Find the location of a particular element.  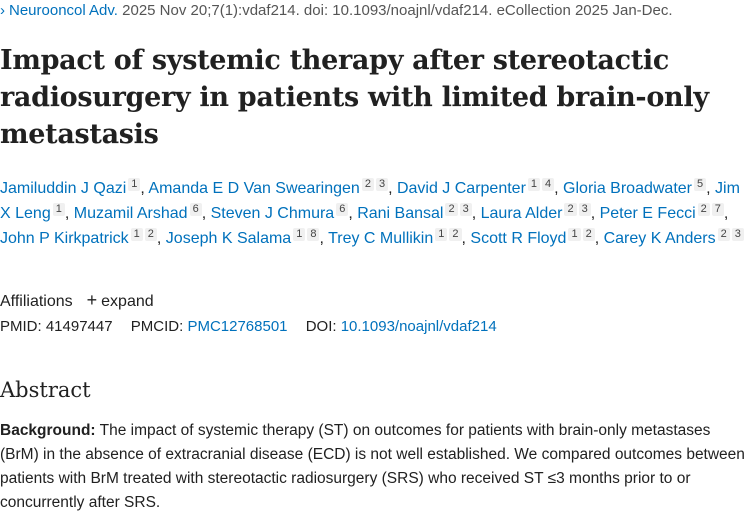

author-link: David J Carpenter is located at coordinates (461, 188).